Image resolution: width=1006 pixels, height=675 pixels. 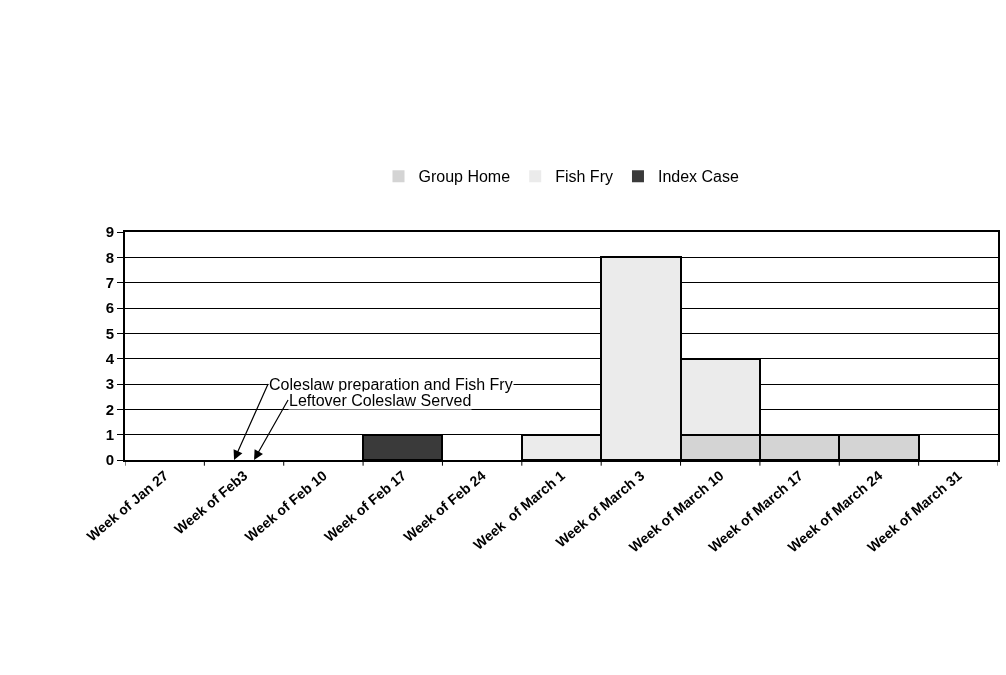 I want to click on y-tick-label: 6, so click(x=109, y=308).